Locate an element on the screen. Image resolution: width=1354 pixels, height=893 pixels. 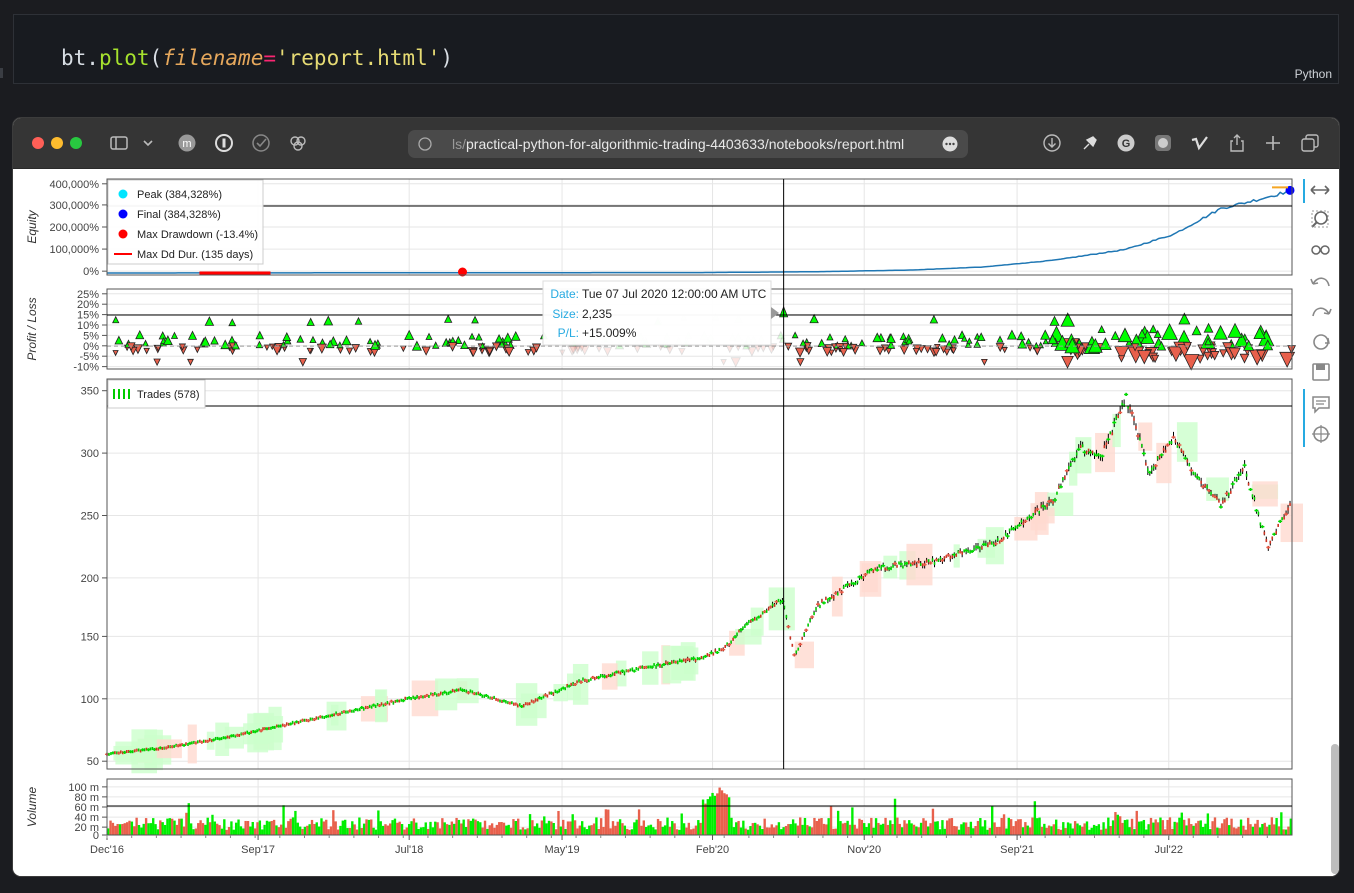
sidebar-icon is located at coordinates (119, 143).